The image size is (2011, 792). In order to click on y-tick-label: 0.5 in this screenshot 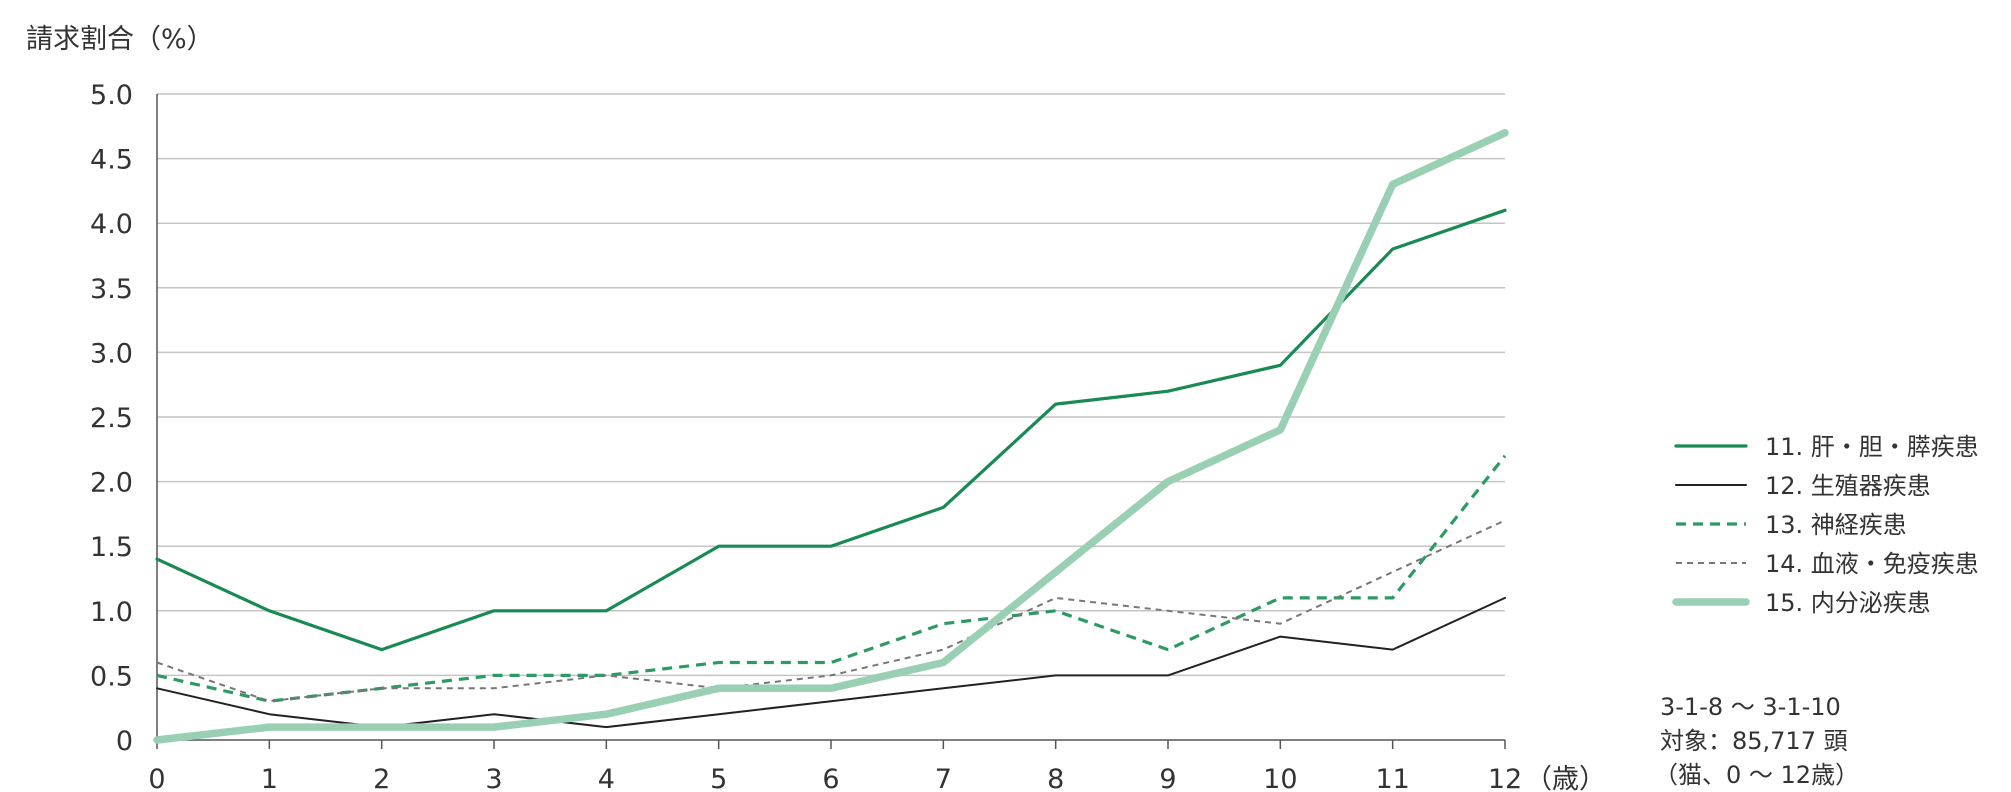, I will do `click(111, 676)`.